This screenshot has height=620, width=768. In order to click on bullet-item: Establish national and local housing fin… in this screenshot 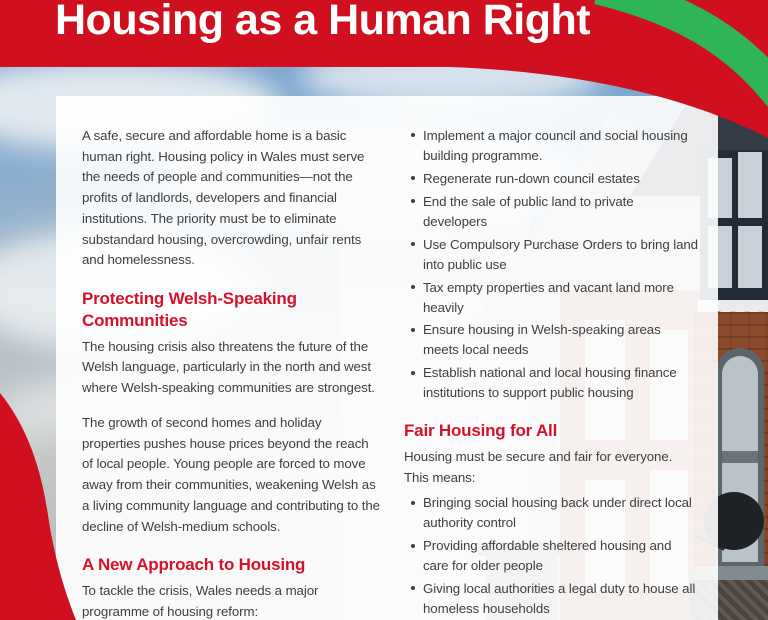, I will do `click(553, 383)`.